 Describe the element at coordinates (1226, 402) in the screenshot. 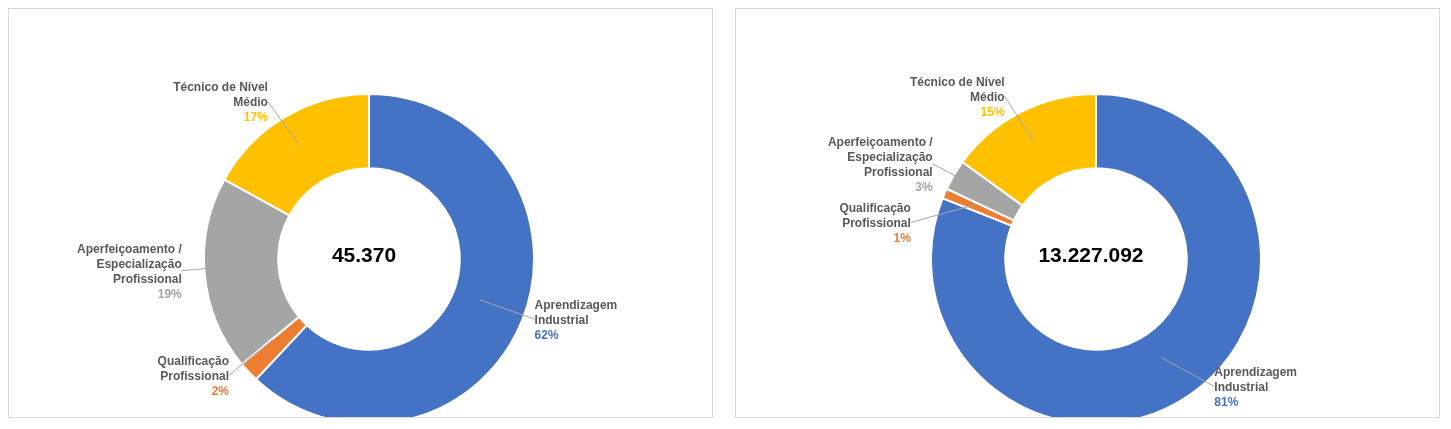

I see `data-label: 81%` at that location.